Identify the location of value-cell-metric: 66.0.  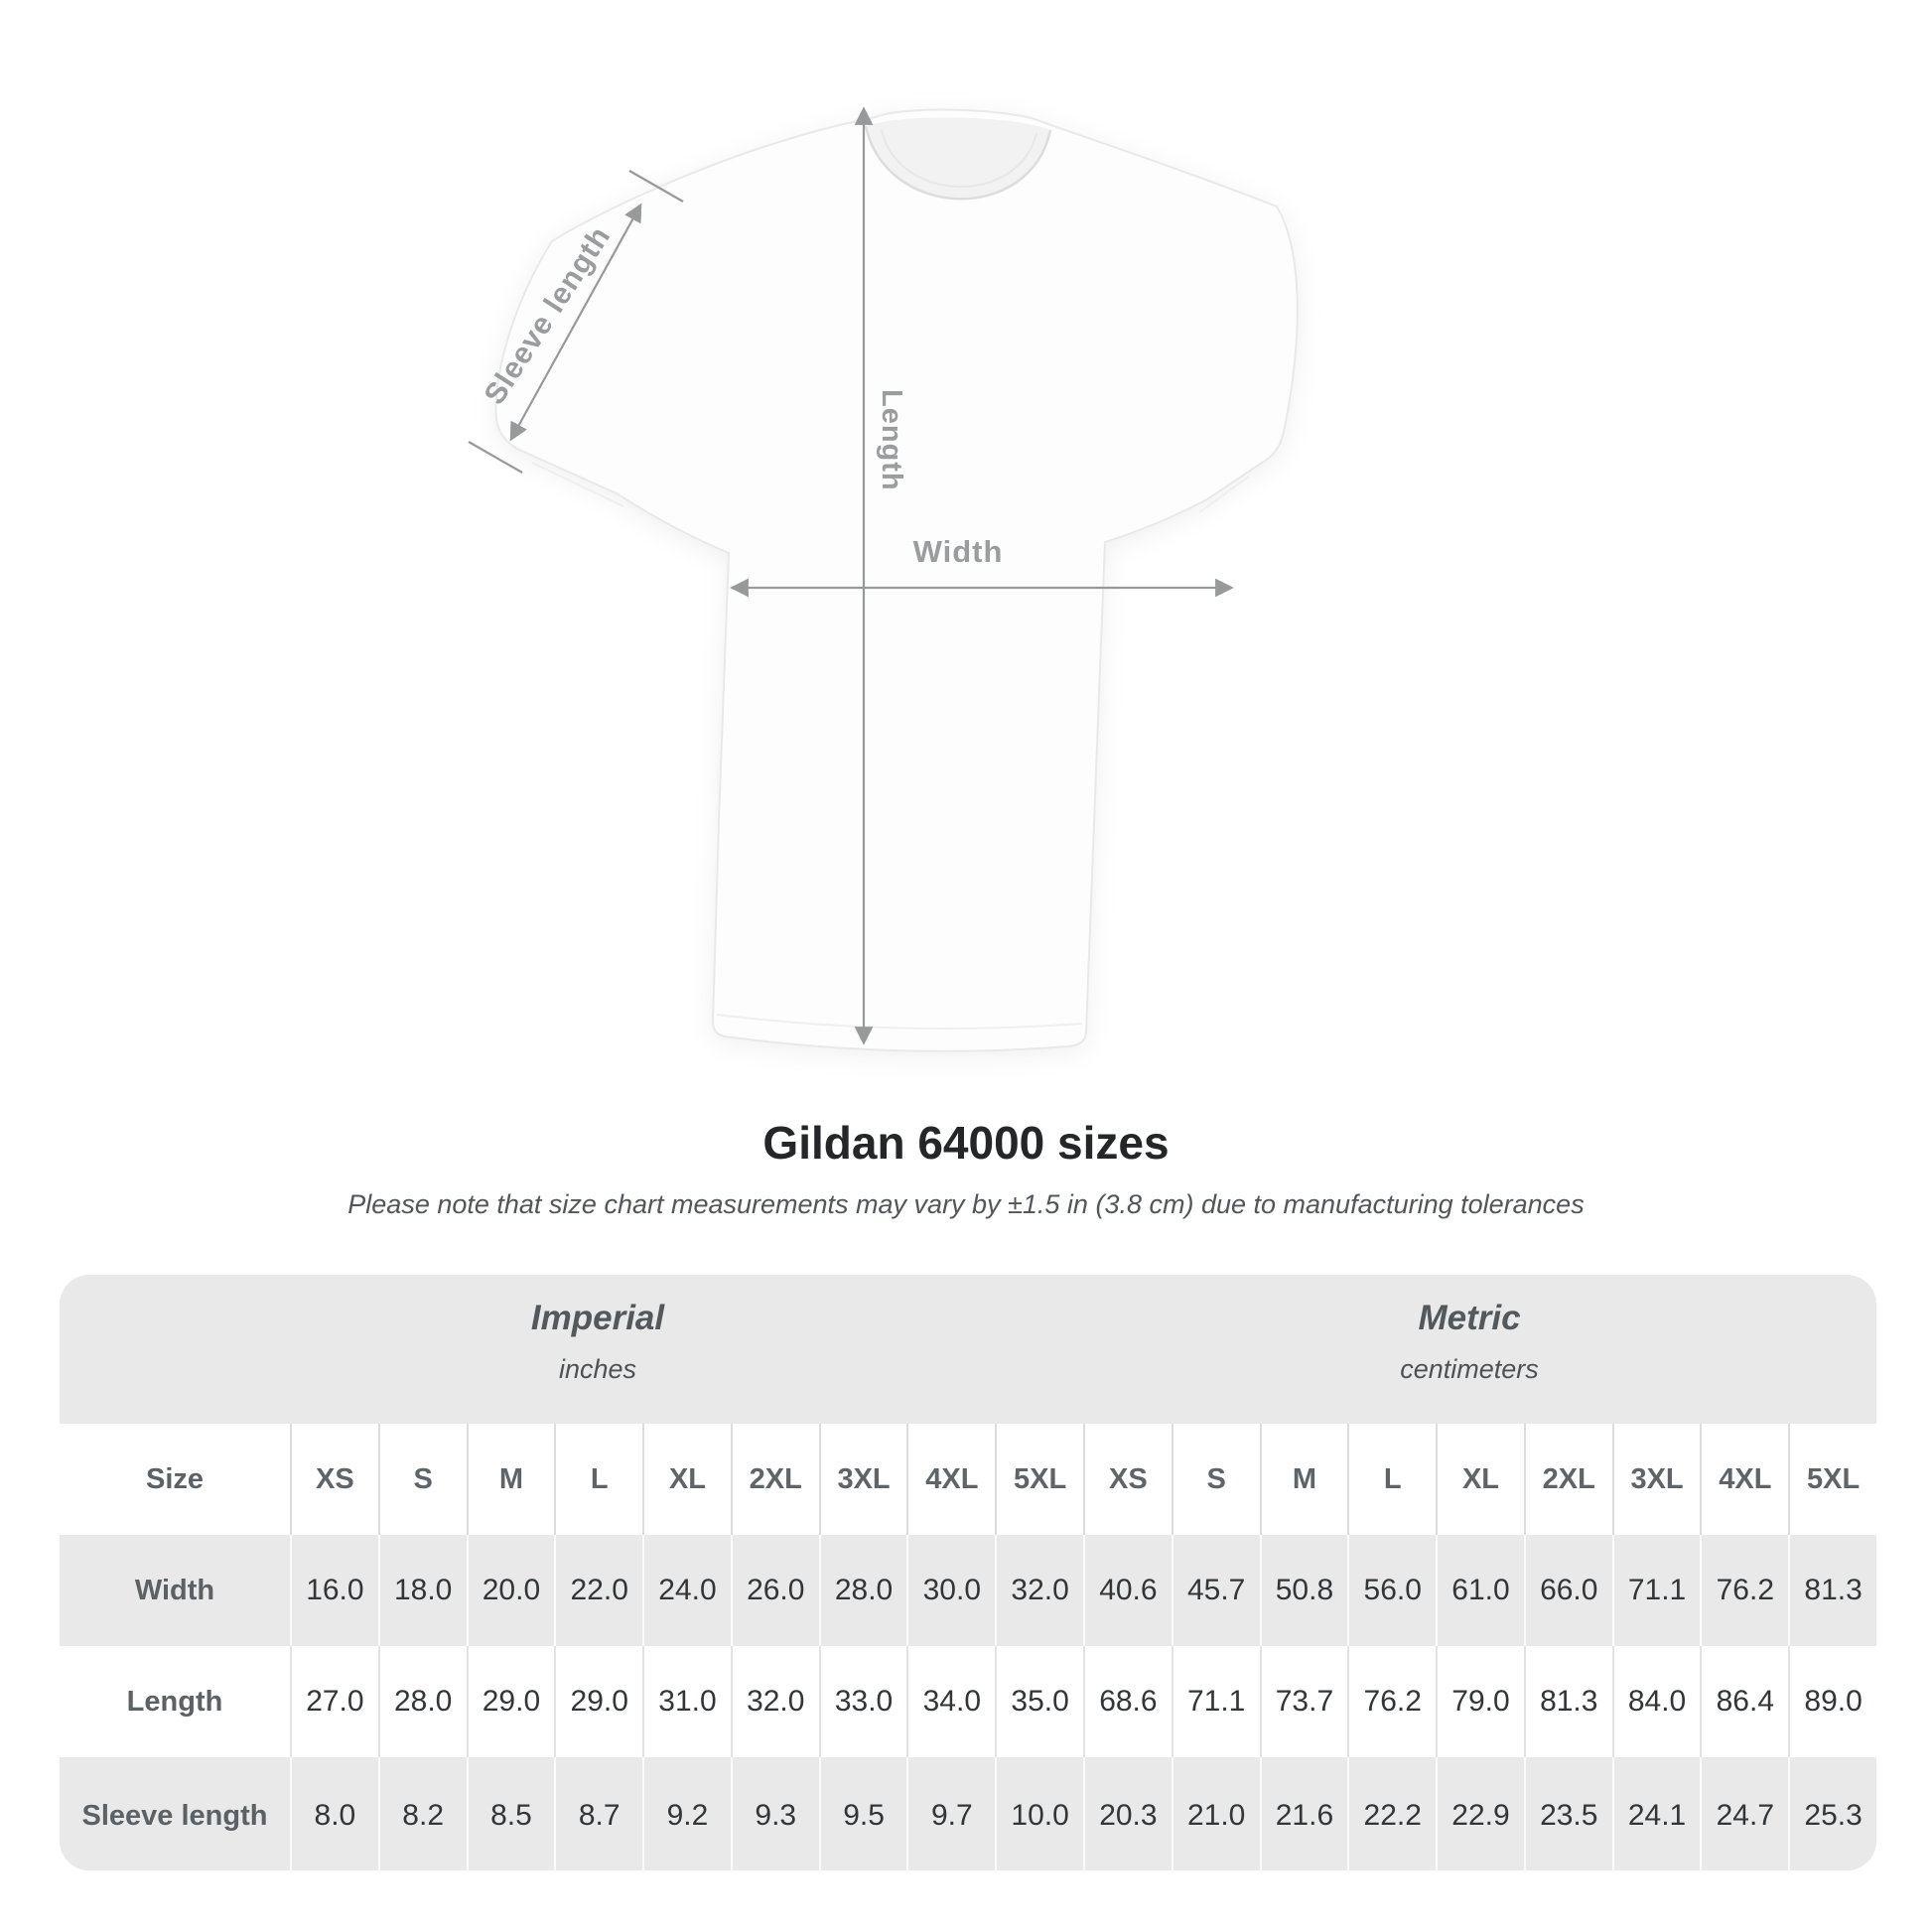
(1568, 1591).